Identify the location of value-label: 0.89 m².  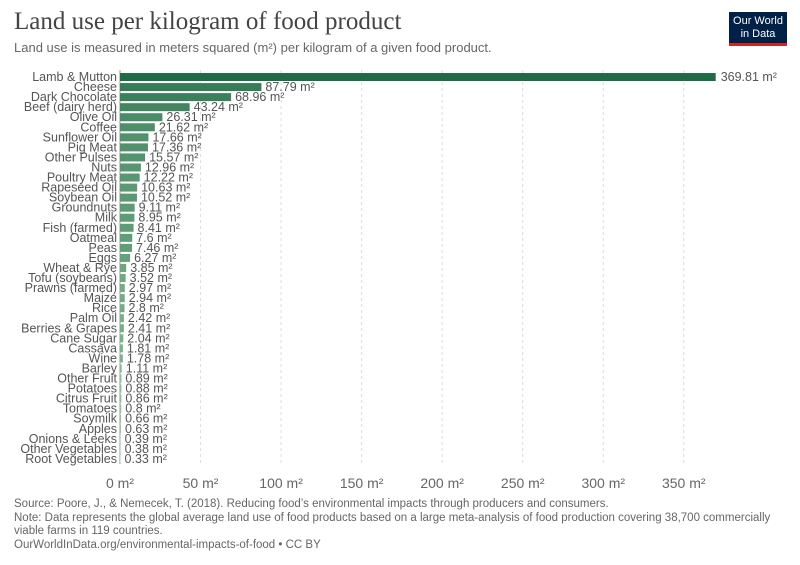
(146, 379).